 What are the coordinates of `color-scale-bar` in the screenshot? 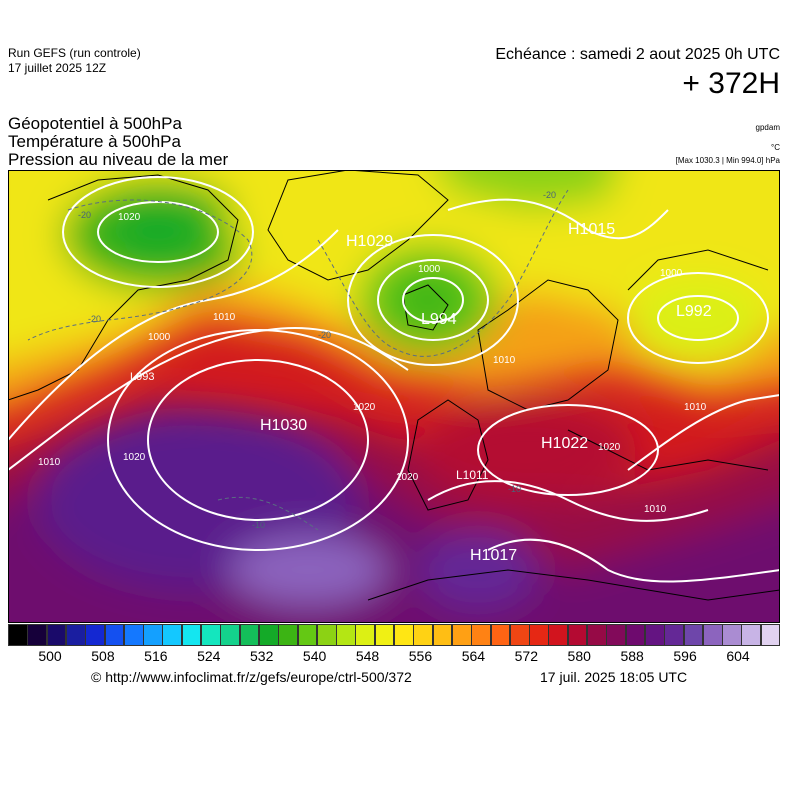 It's located at (394, 635).